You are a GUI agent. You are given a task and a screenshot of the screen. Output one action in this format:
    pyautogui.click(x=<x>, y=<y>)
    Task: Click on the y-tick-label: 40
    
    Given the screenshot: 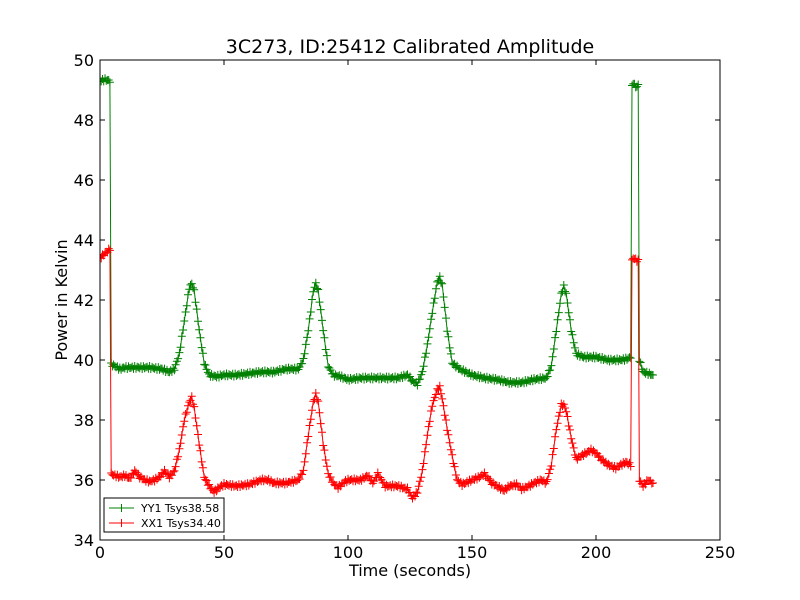 What is the action you would take?
    pyautogui.click(x=84, y=360)
    